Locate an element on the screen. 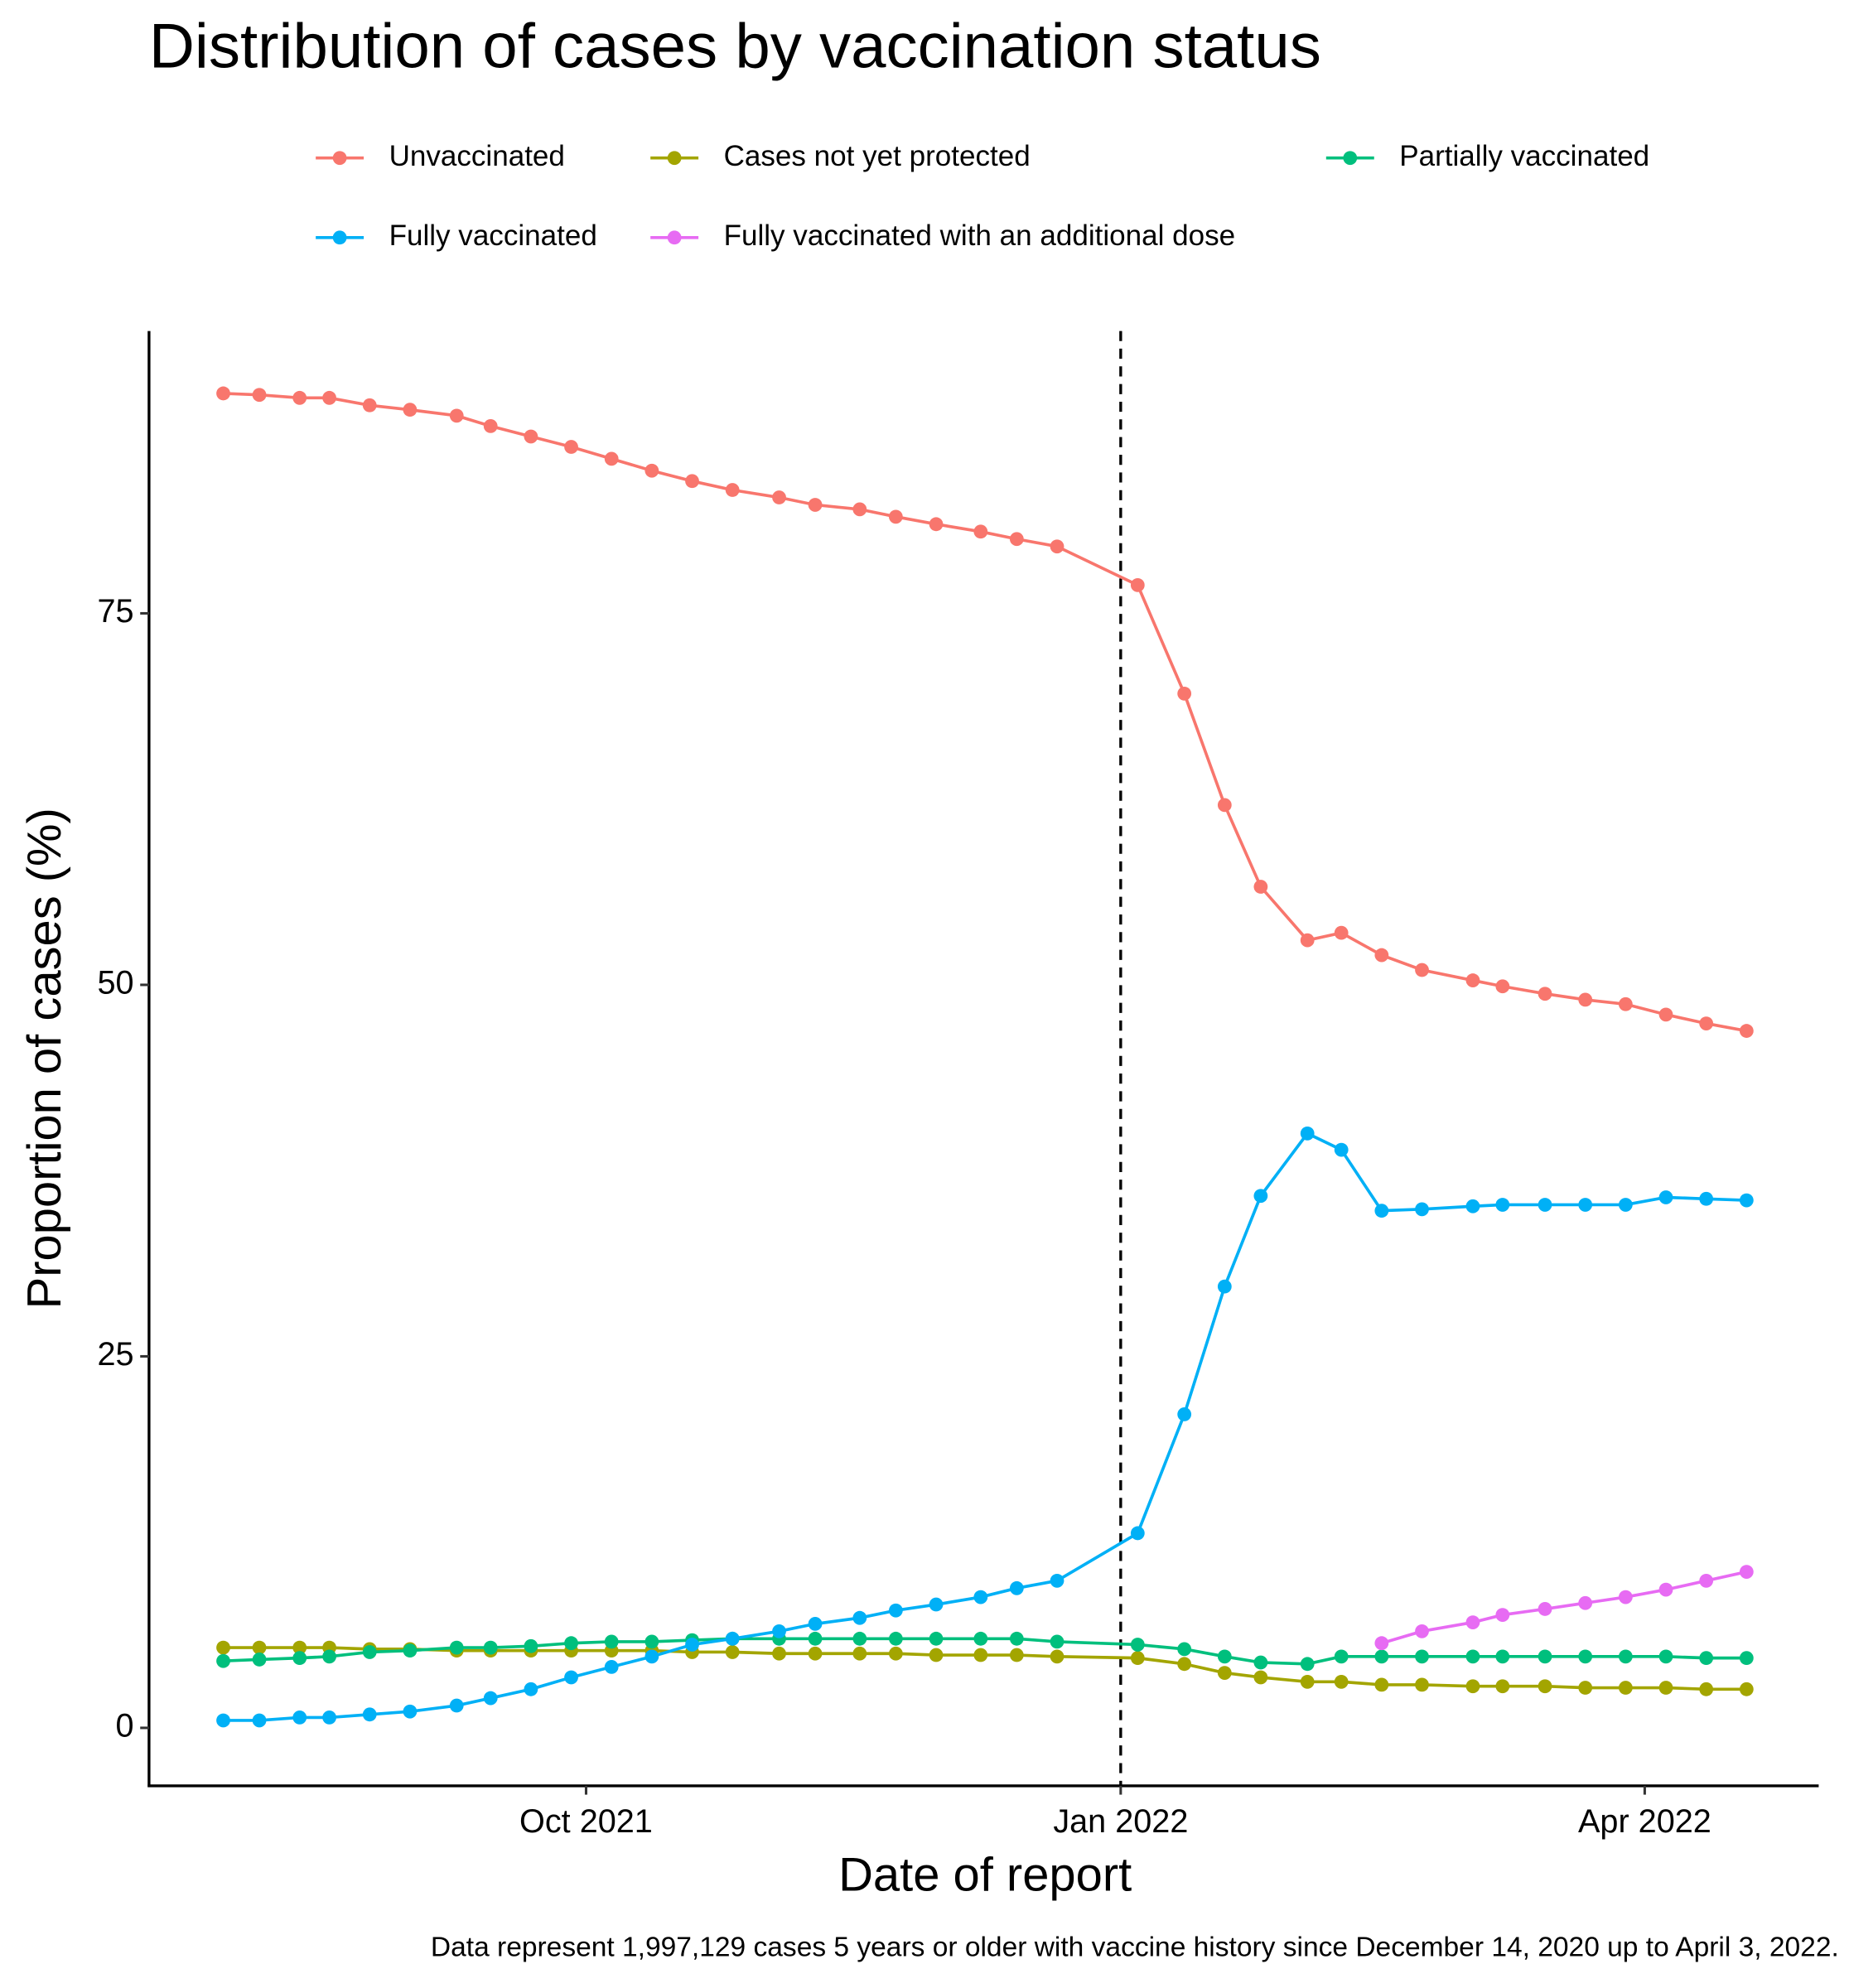 The width and height of the screenshot is (1849, 1988). x-axis-label: Date of report is located at coordinates (985, 1875).